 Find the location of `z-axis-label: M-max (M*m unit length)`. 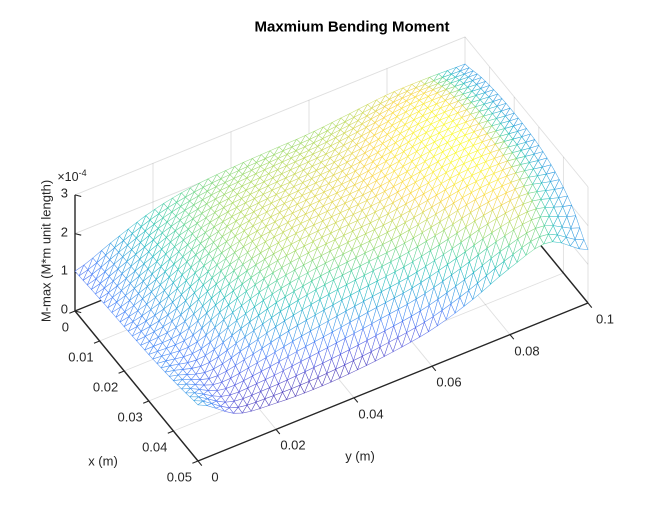

z-axis-label: M-max (M*m unit length) is located at coordinates (46, 251).